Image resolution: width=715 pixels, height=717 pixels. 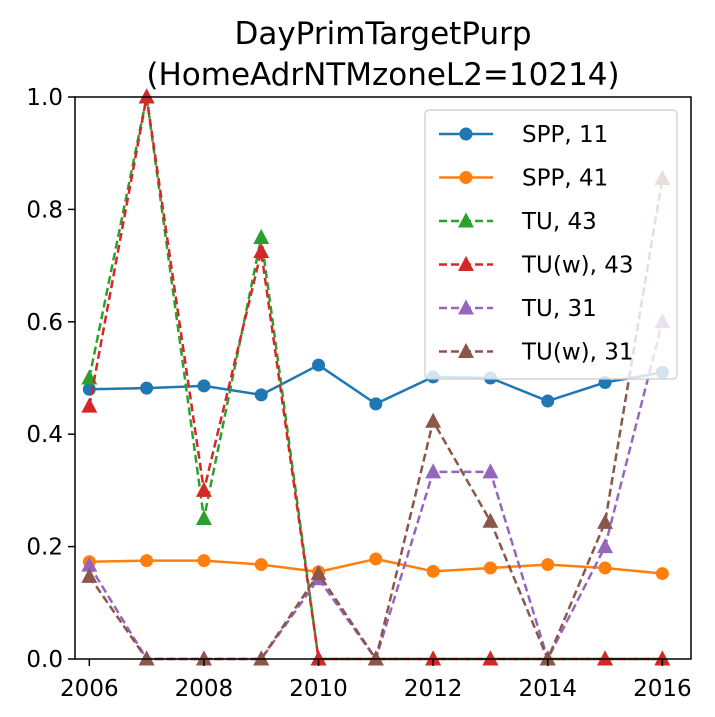 I want to click on legend-label-0: SPP, 11, so click(x=565, y=135).